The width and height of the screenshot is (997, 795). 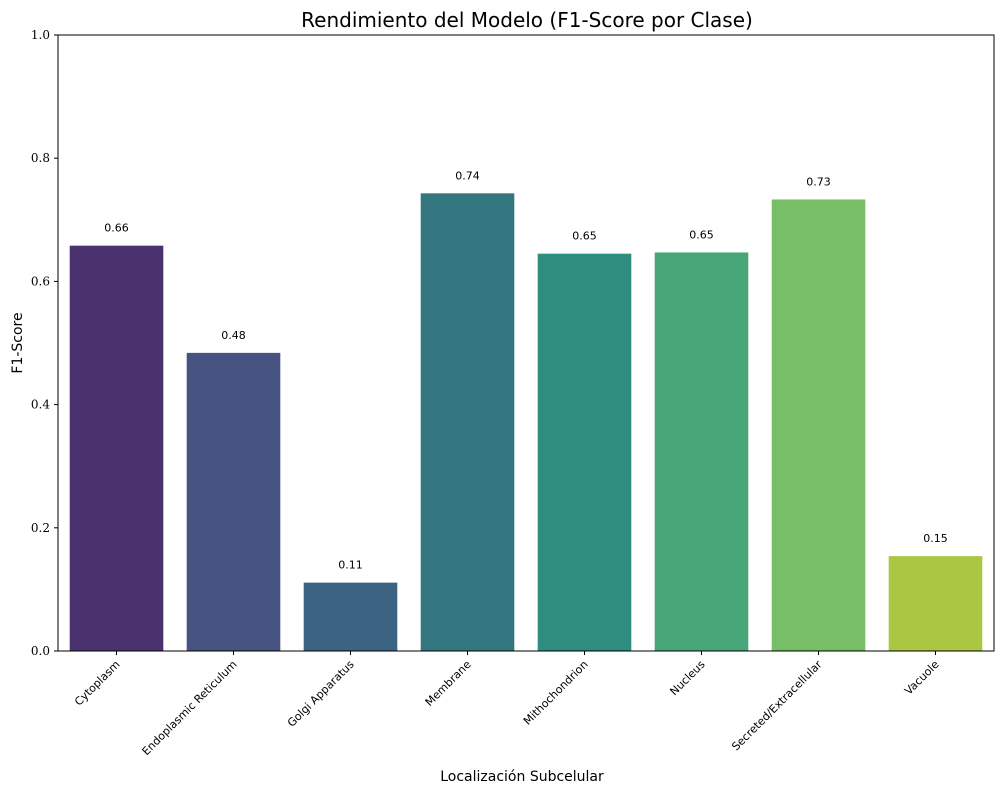 What do you see at coordinates (448, 683) in the screenshot?
I see `x-tick-label-3: Membrane` at bounding box center [448, 683].